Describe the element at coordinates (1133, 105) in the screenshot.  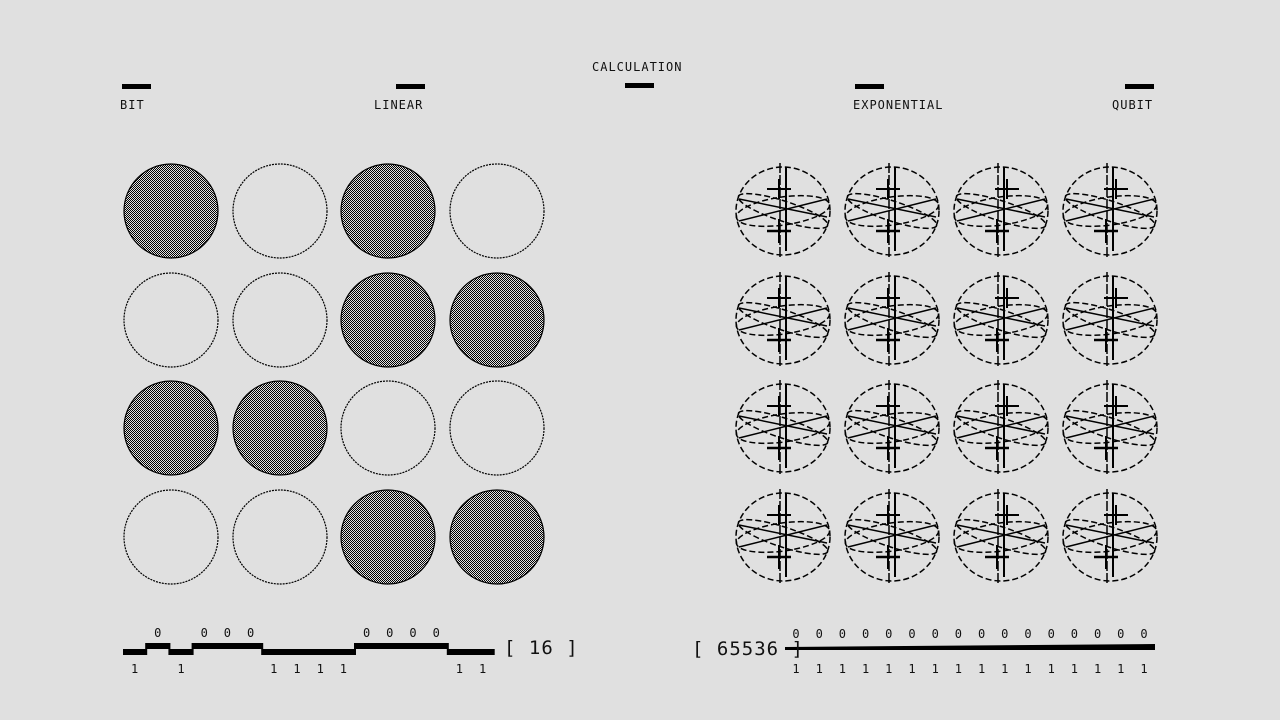
I see `qubit-label: QUBIT` at that location.